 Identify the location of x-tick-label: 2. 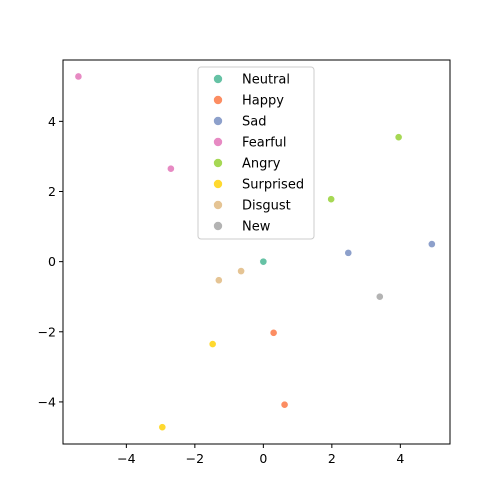
(332, 458).